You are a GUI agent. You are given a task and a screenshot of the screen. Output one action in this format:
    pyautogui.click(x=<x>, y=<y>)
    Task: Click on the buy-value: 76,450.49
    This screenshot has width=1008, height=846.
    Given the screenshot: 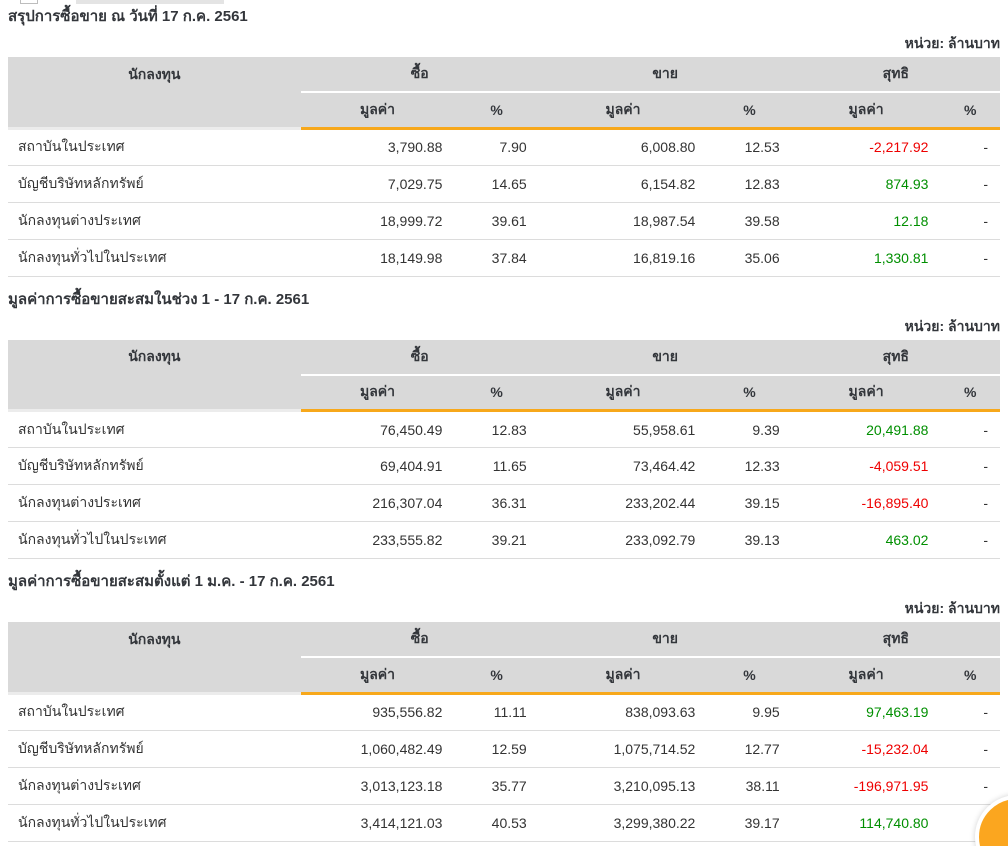 What is the action you would take?
    pyautogui.click(x=377, y=429)
    